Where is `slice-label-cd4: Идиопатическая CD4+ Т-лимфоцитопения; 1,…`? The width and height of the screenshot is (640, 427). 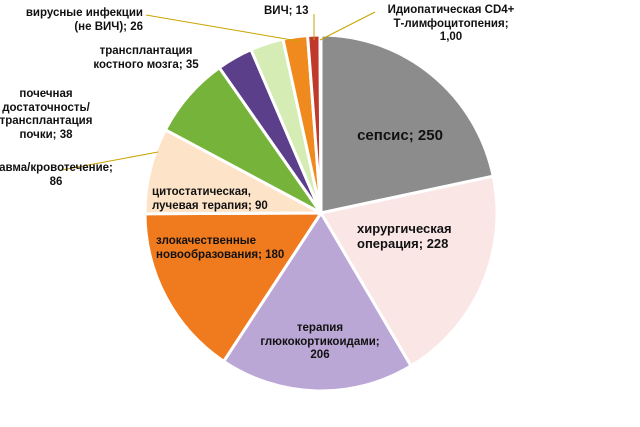
slice-label-cd4: Идиопатическая CD4+ Т-лимфоцитопения; 1,… is located at coordinates (451, 24).